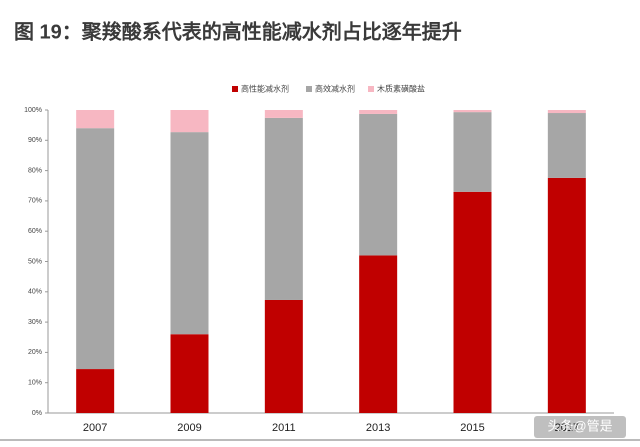 The height and width of the screenshot is (447, 640). Describe the element at coordinates (35, 292) in the screenshot. I see `y-tick-label: 40%` at that location.